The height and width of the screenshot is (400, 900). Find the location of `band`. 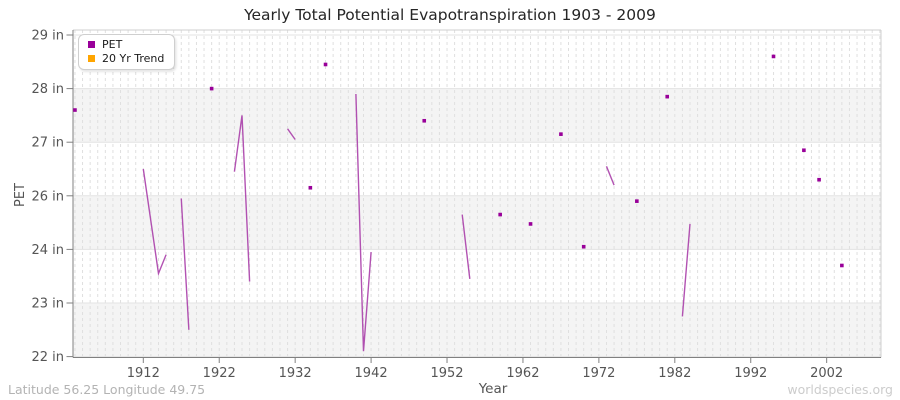

band is located at coordinates (477, 330).